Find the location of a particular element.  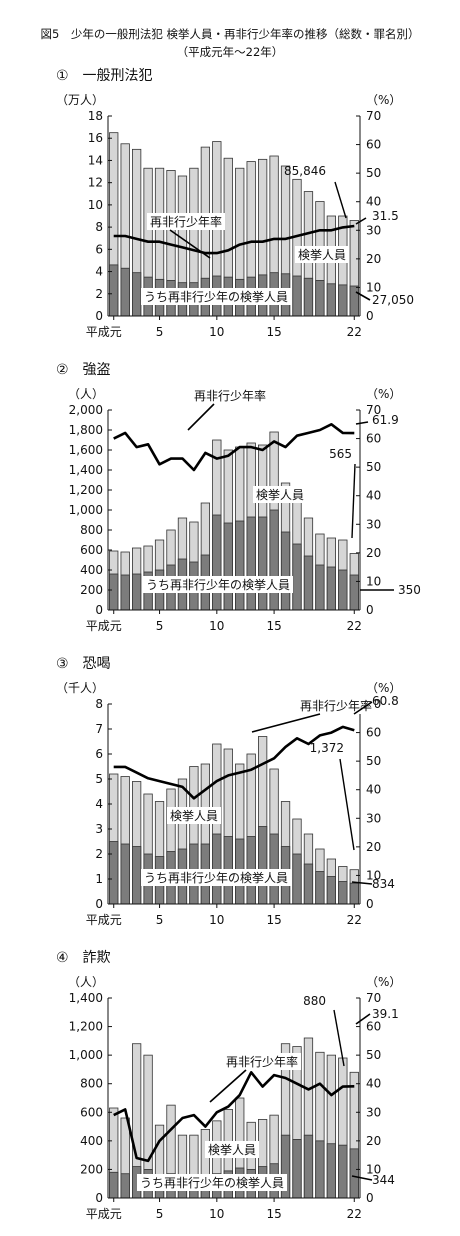

left-tick-label: 8 is located at coordinates (99, 227).